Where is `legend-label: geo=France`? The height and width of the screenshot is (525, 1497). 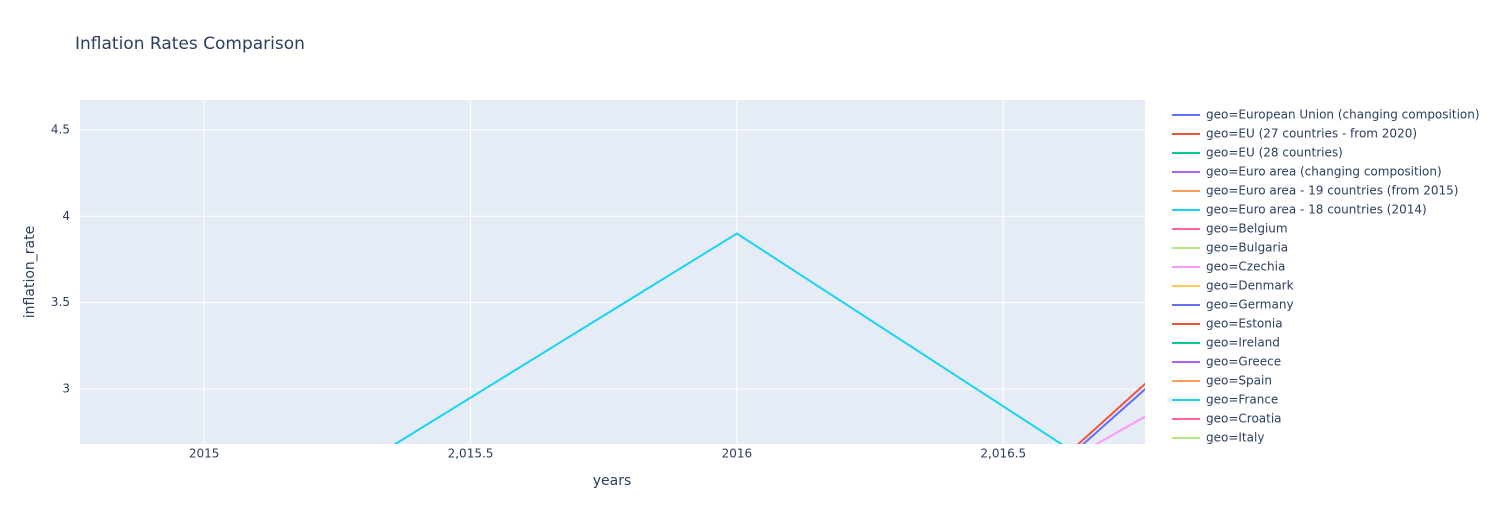 legend-label: geo=France is located at coordinates (1242, 400).